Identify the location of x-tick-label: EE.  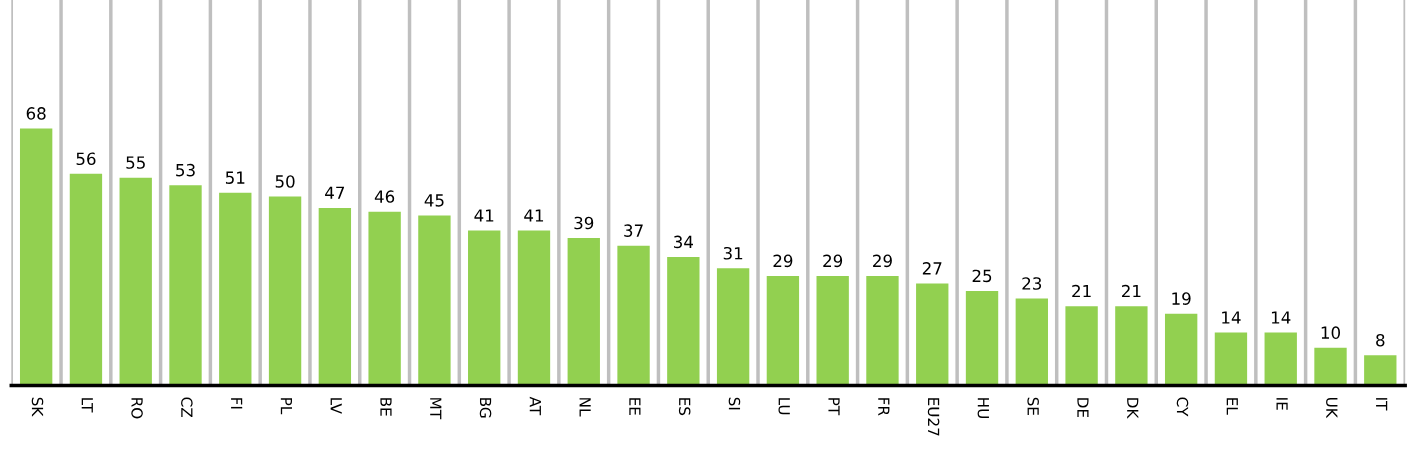
(635, 406).